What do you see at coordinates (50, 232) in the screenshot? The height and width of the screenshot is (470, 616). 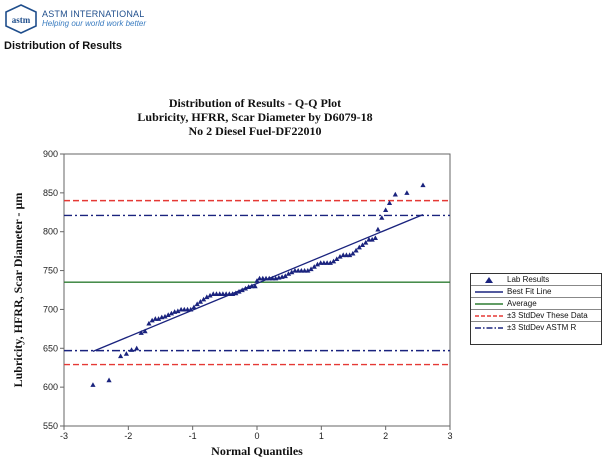 I see `y-tick-label: 800` at bounding box center [50, 232].